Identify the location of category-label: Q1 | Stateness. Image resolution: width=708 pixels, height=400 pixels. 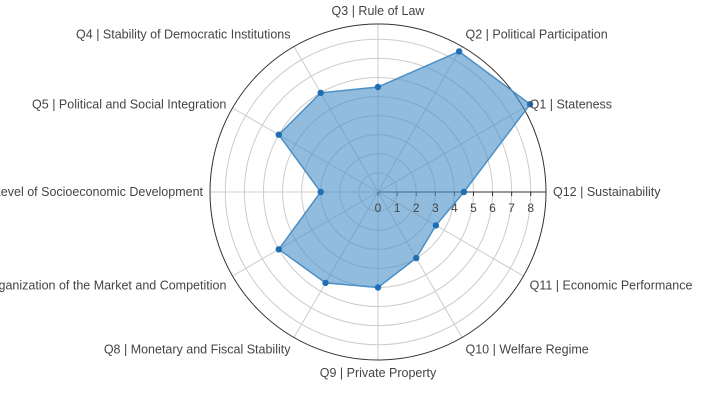
(571, 105).